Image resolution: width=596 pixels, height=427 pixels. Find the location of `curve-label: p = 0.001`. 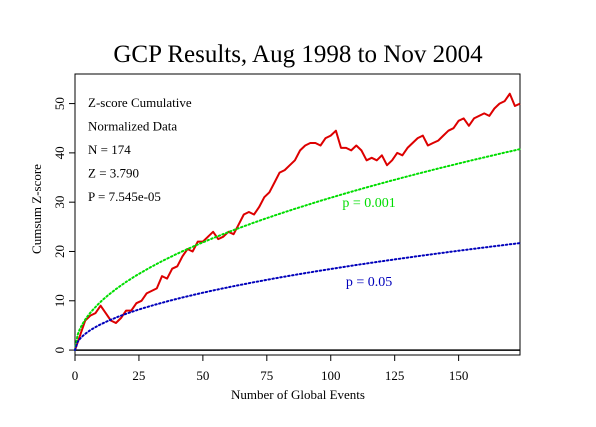

curve-label: p = 0.001 is located at coordinates (368, 203).